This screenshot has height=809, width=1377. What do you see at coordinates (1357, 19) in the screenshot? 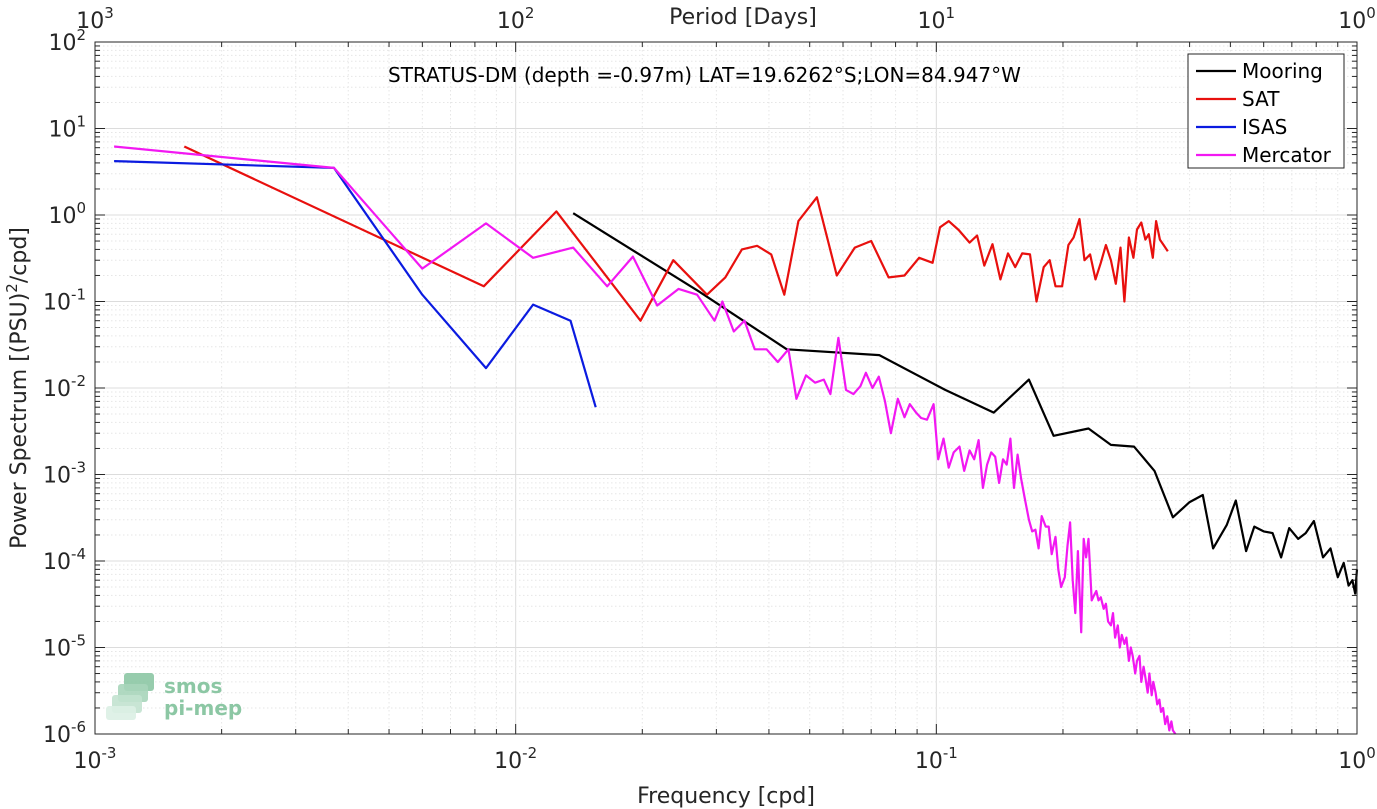
I see `top-tick-label: 10⁰` at bounding box center [1357, 19].